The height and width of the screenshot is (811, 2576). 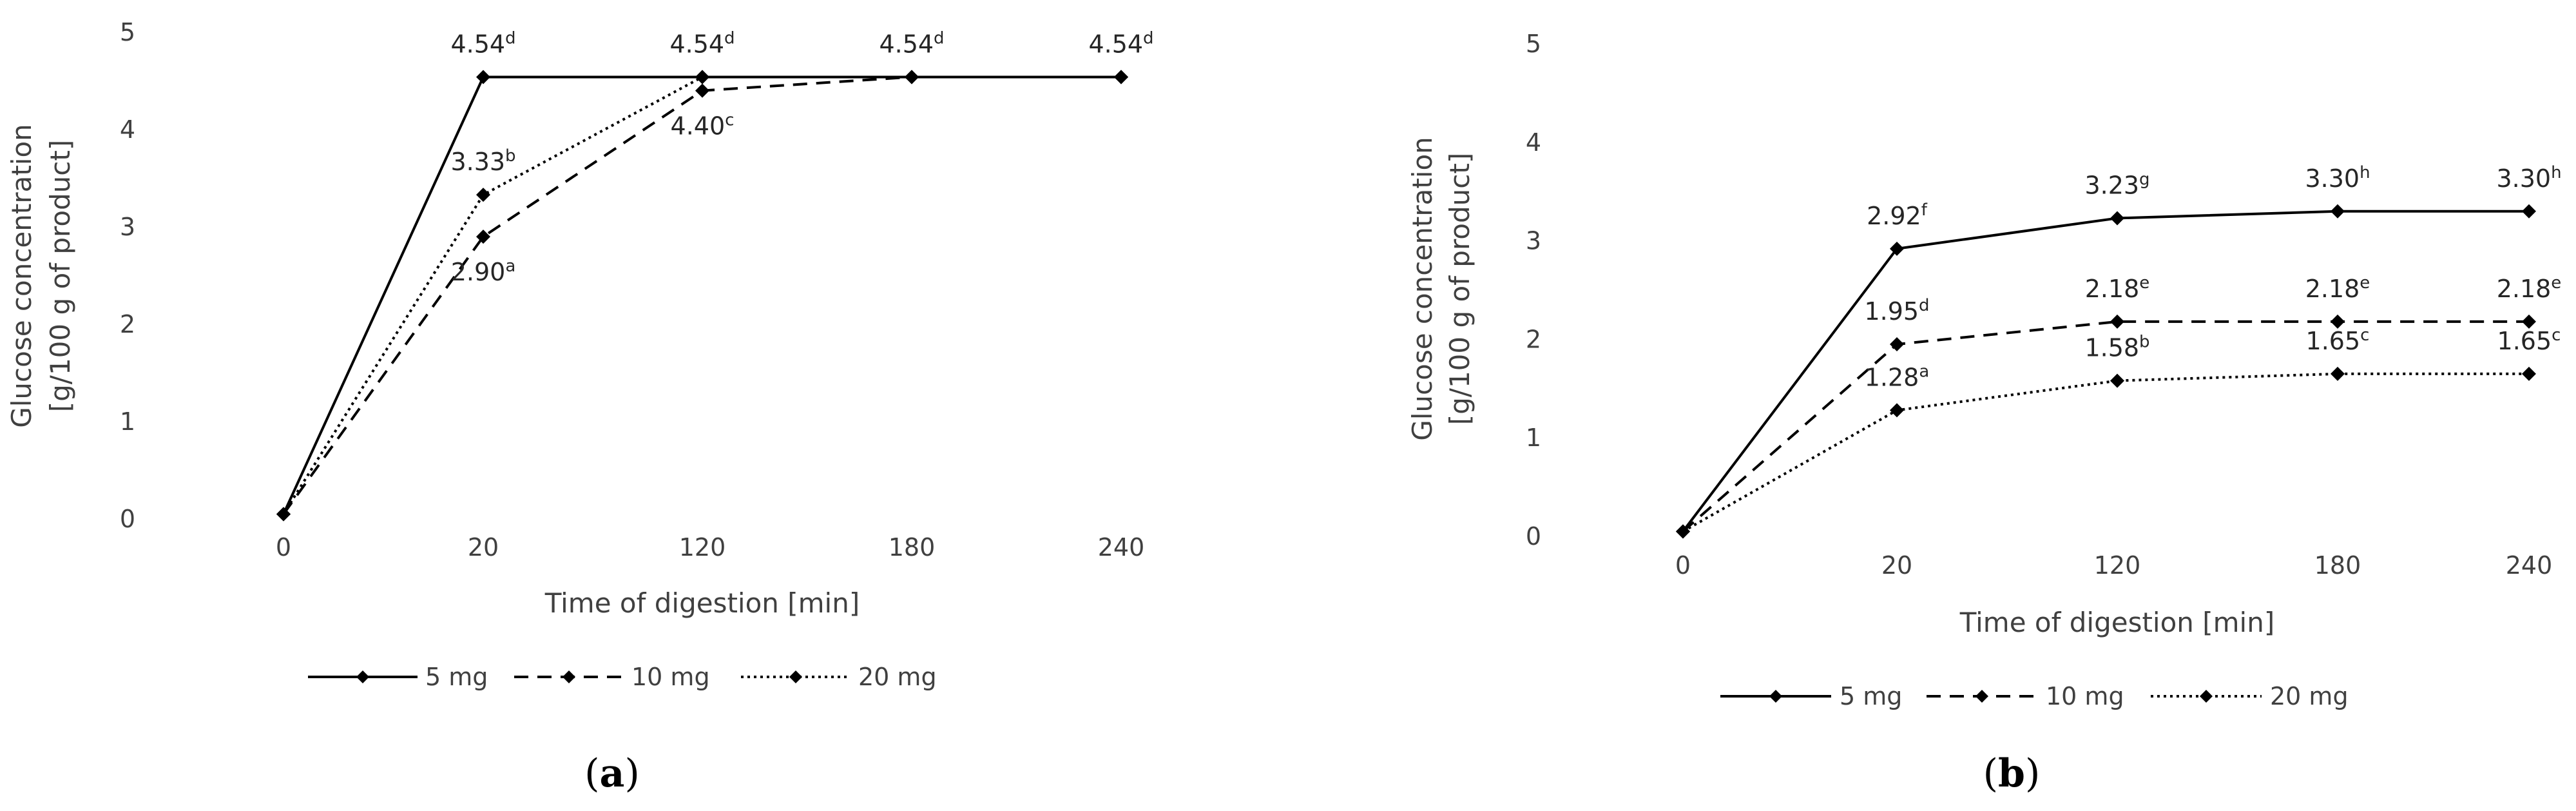 I want to click on series-line-10mg, so click(x=2106, y=426).